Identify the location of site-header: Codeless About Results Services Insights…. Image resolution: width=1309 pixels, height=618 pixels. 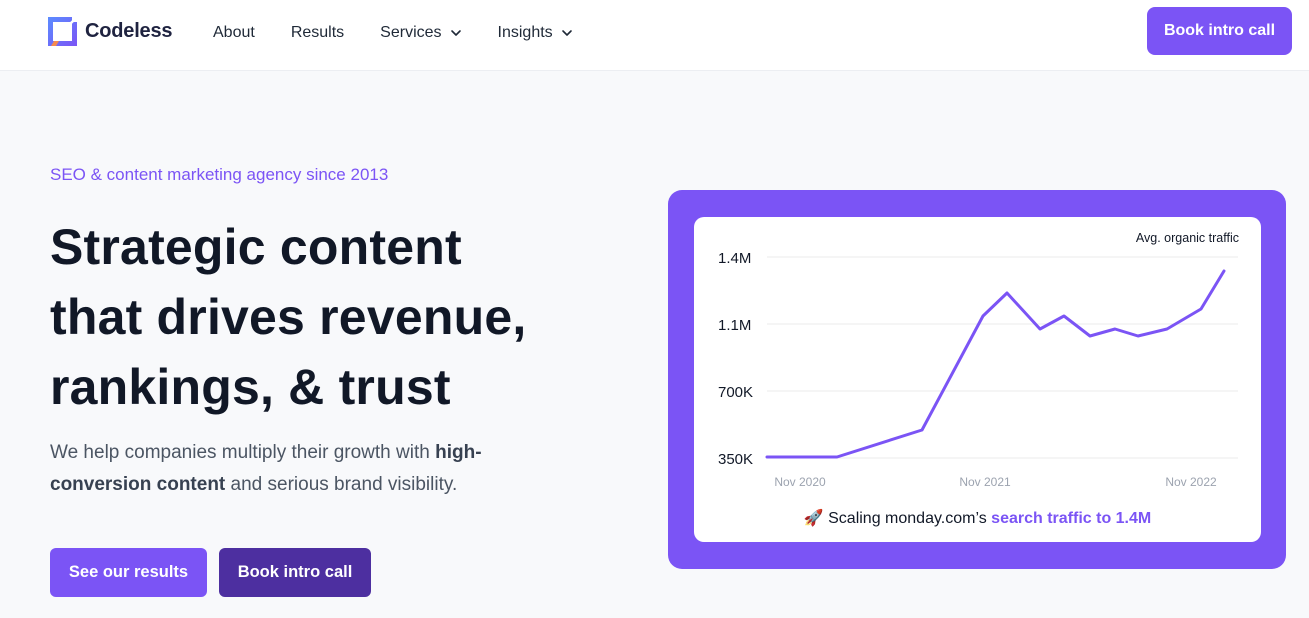
(654, 35).